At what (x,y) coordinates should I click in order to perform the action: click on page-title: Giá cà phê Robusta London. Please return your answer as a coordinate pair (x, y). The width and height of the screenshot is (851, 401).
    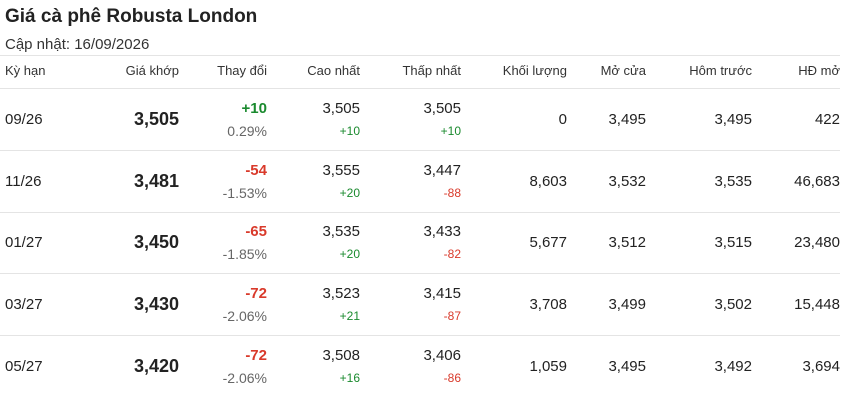
    Looking at the image, I should click on (131, 16).